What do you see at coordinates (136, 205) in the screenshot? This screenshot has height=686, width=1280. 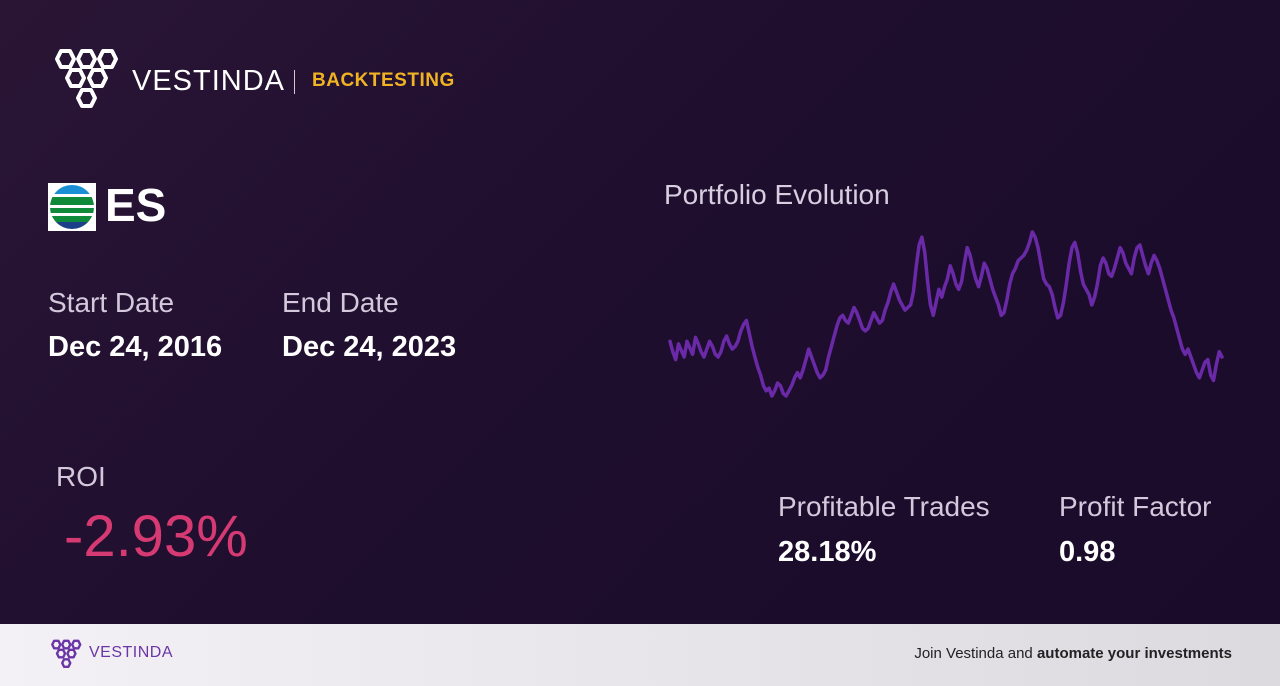 I see `ticker-symbol: ES` at bounding box center [136, 205].